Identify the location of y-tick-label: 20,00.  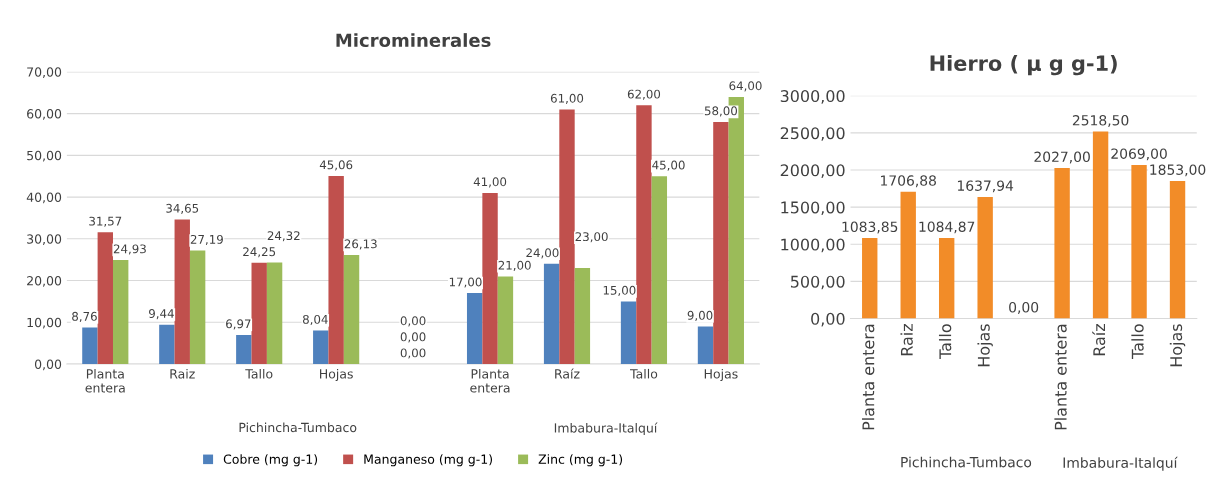
(44, 281).